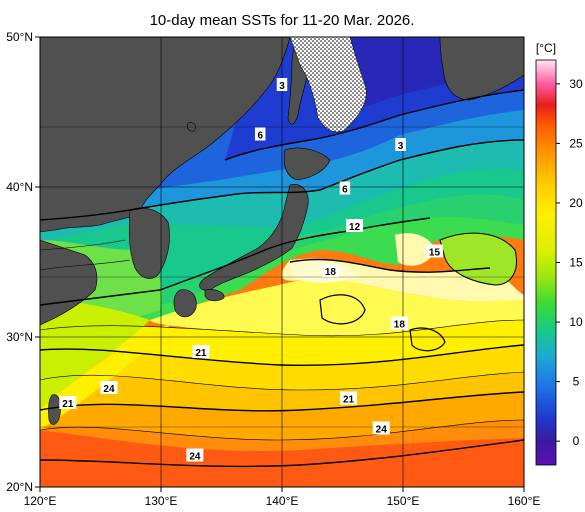 This screenshot has width=585, height=512. I want to click on lat-label: 40°N, so click(19, 187).